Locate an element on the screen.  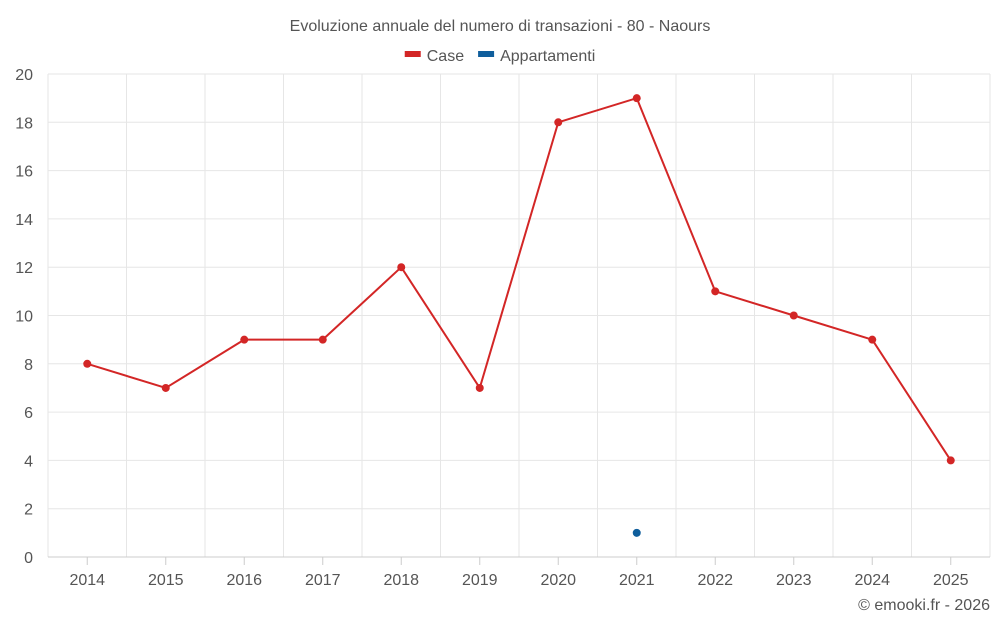
x-tick-label: 2014 is located at coordinates (87, 580).